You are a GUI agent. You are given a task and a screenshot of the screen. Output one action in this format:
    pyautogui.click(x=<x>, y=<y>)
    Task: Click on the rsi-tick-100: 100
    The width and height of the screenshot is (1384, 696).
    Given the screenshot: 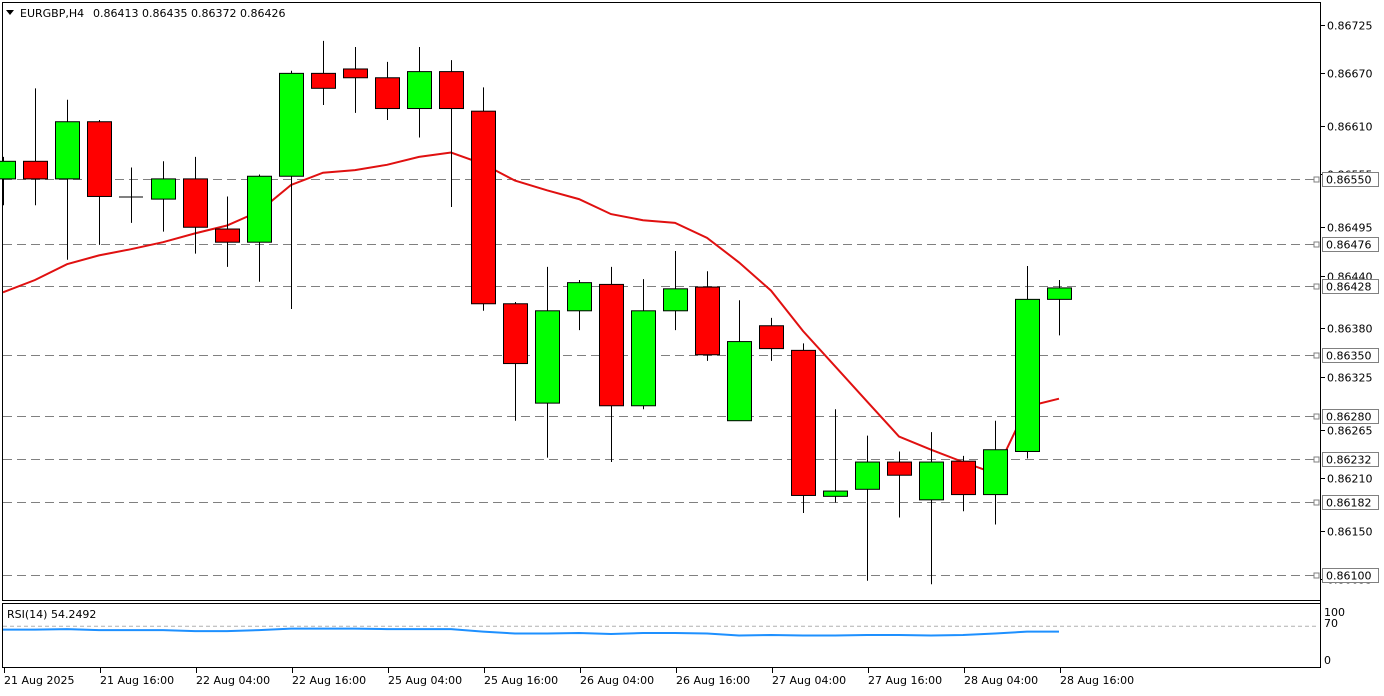 What is the action you would take?
    pyautogui.click(x=1334, y=612)
    